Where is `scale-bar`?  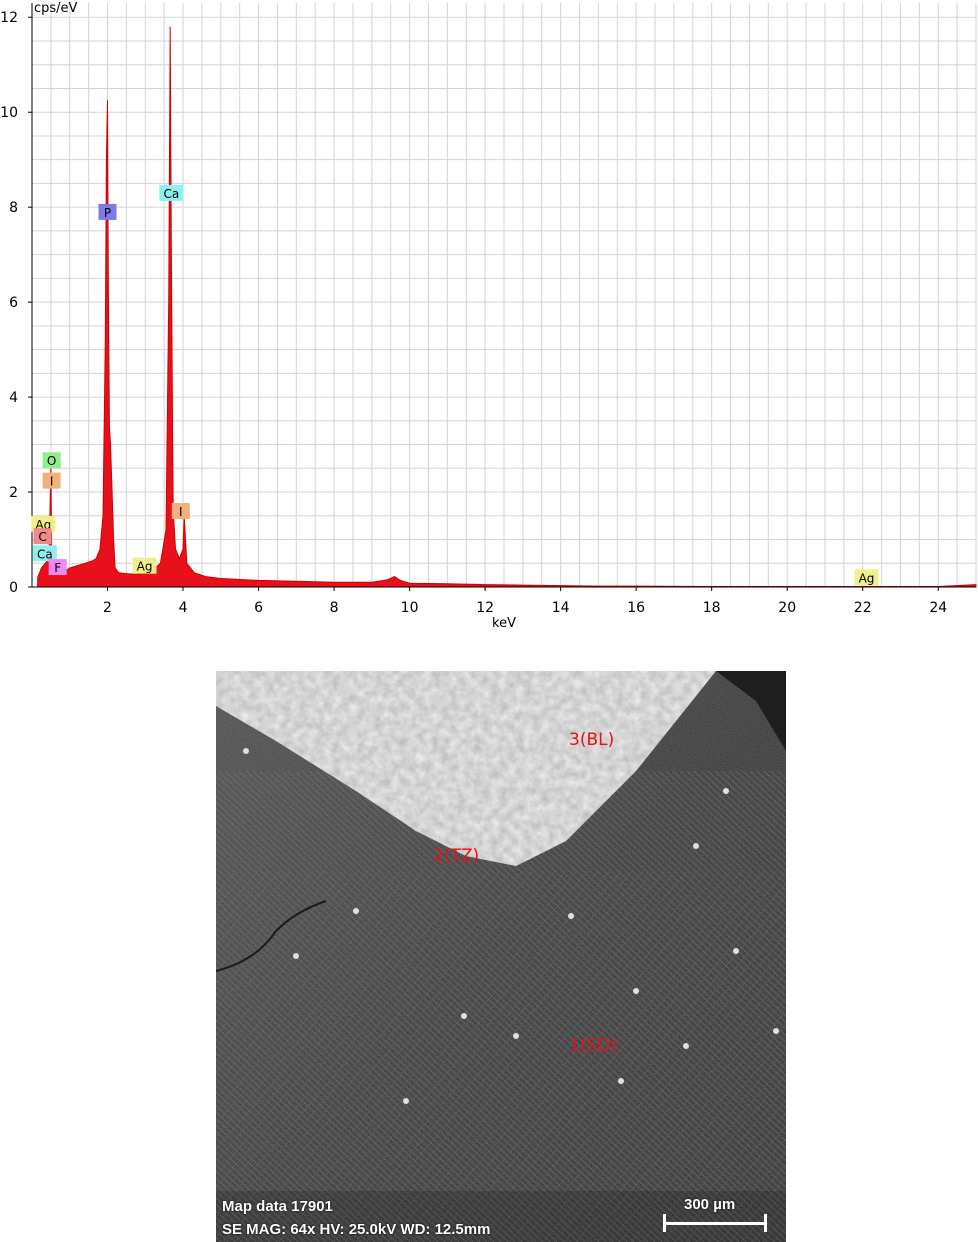
scale-bar is located at coordinates (715, 1223).